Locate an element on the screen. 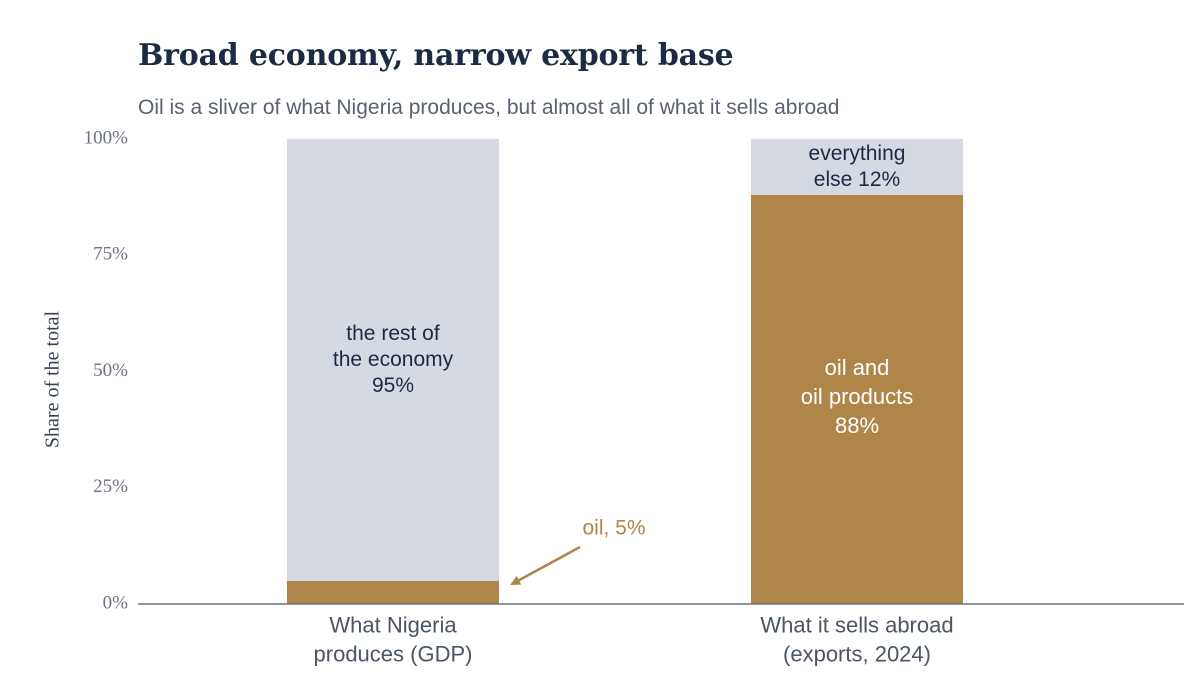  annotation-arrow is located at coordinates (545, 565).